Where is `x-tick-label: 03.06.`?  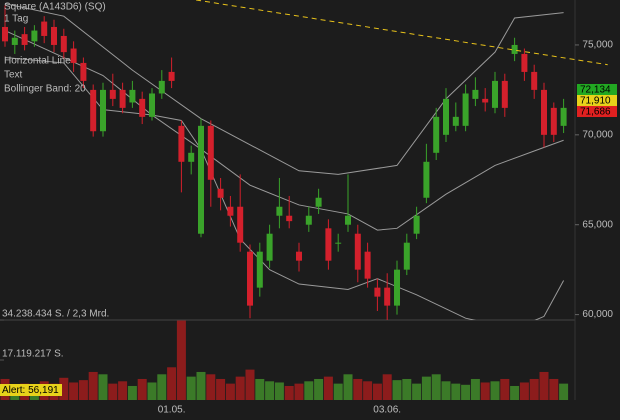 x-tick-label: 03.06. is located at coordinates (387, 410).